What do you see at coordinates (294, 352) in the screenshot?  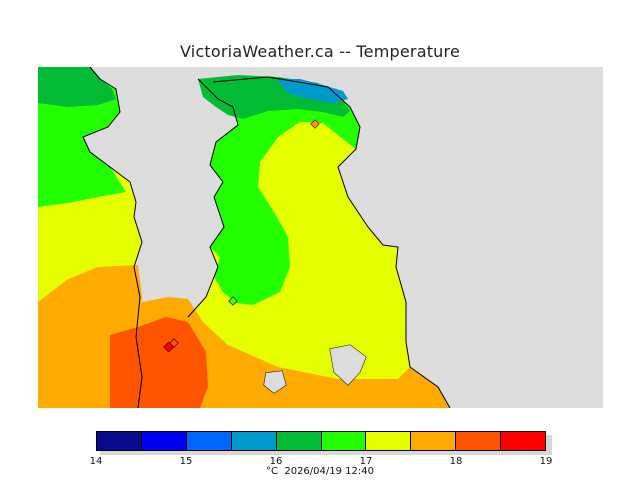 I see `contour-18-south` at bounding box center [294, 352].